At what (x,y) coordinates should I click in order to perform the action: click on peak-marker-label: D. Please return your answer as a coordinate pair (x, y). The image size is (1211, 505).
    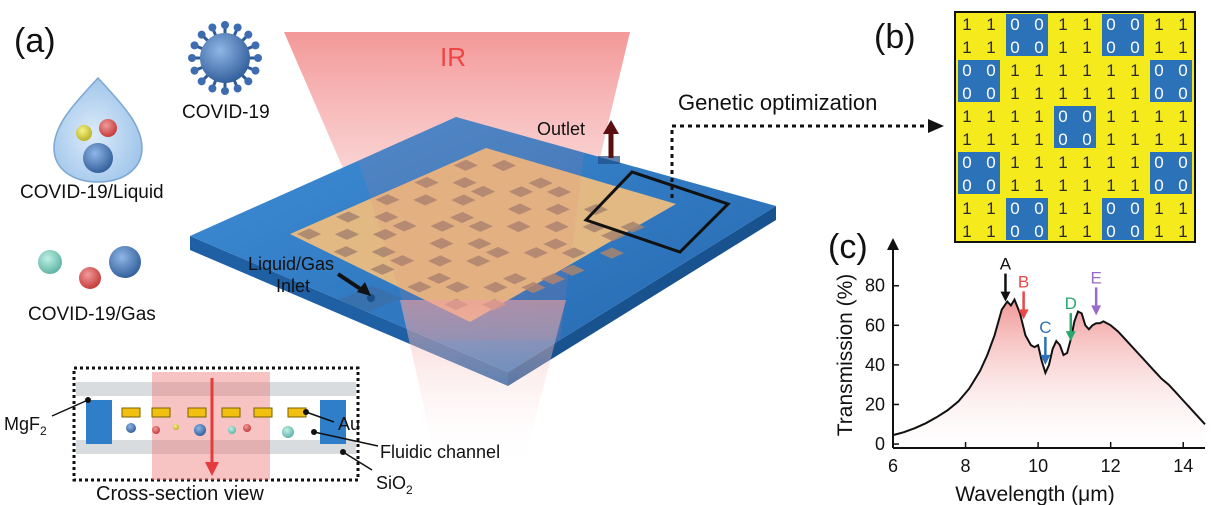
    Looking at the image, I should click on (1071, 303).